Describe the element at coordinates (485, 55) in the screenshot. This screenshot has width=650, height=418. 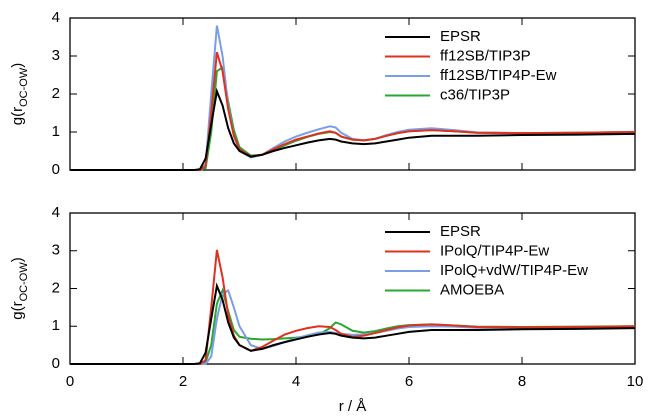
I see `legend-label: ff12SB/TIP3P` at that location.